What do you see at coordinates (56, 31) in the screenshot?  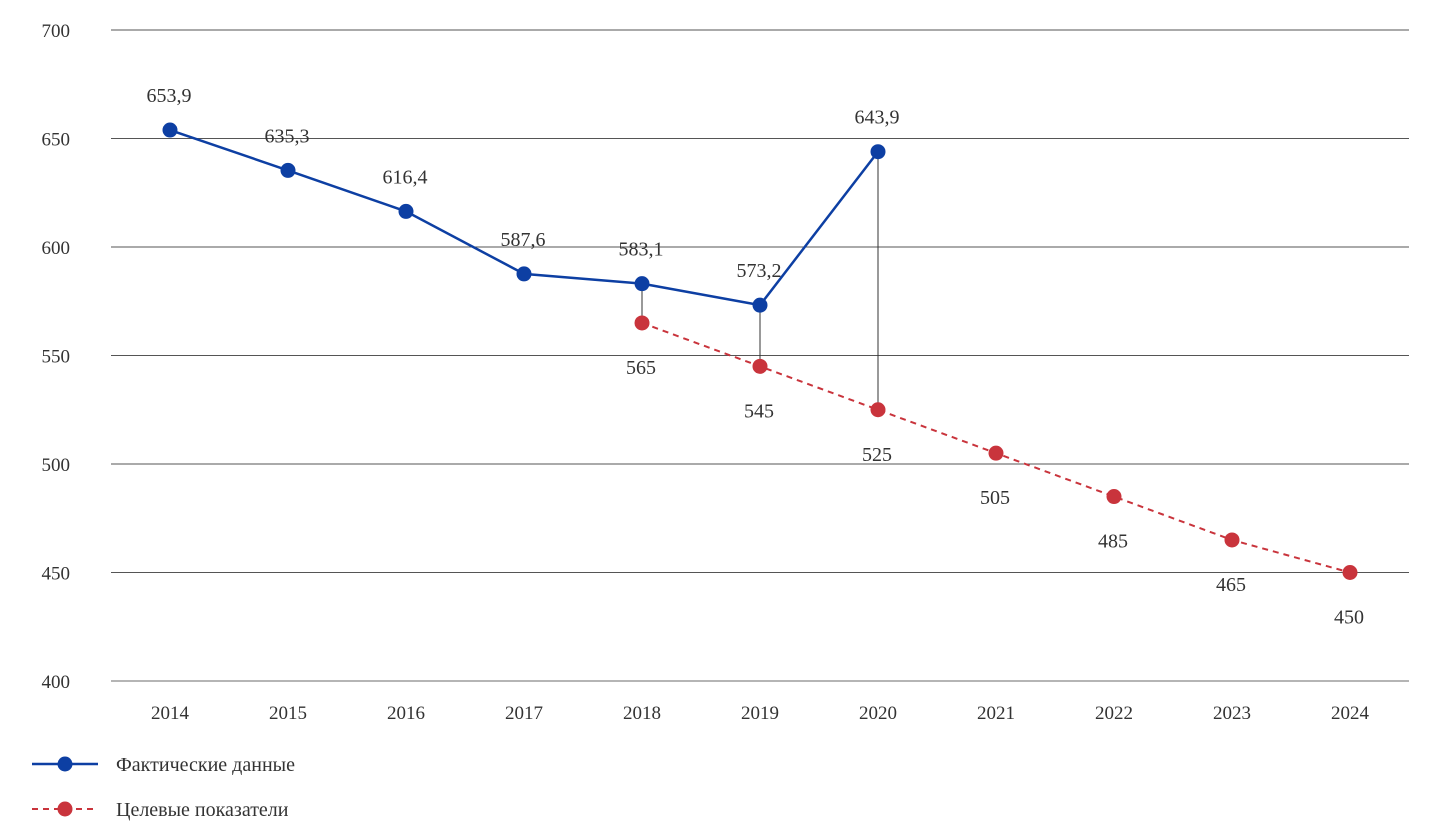 I see `y-tick-label: 700` at bounding box center [56, 31].